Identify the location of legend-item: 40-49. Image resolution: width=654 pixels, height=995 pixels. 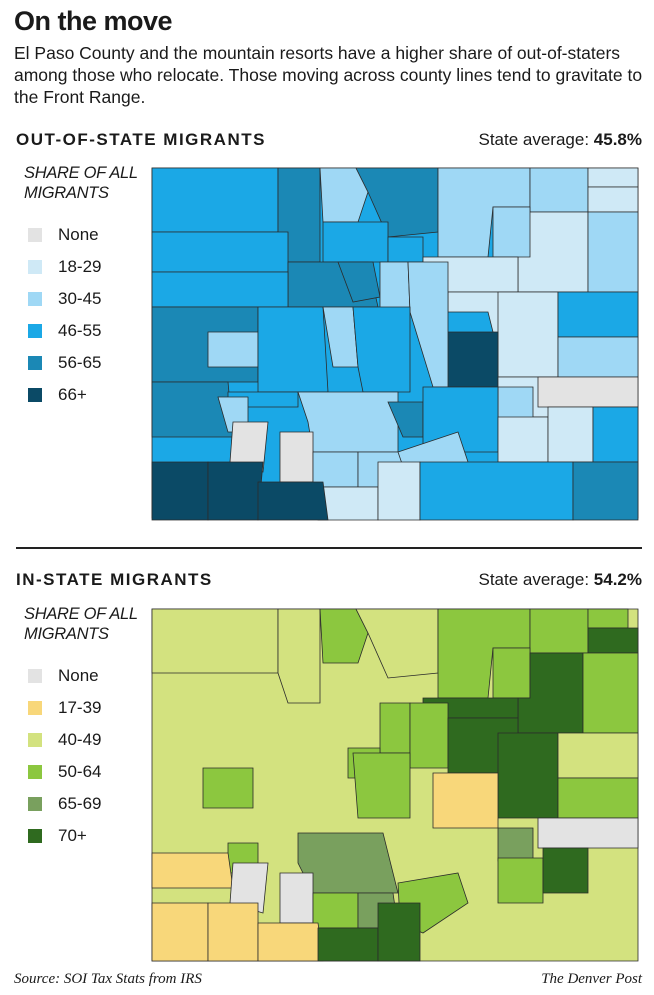
(64, 740).